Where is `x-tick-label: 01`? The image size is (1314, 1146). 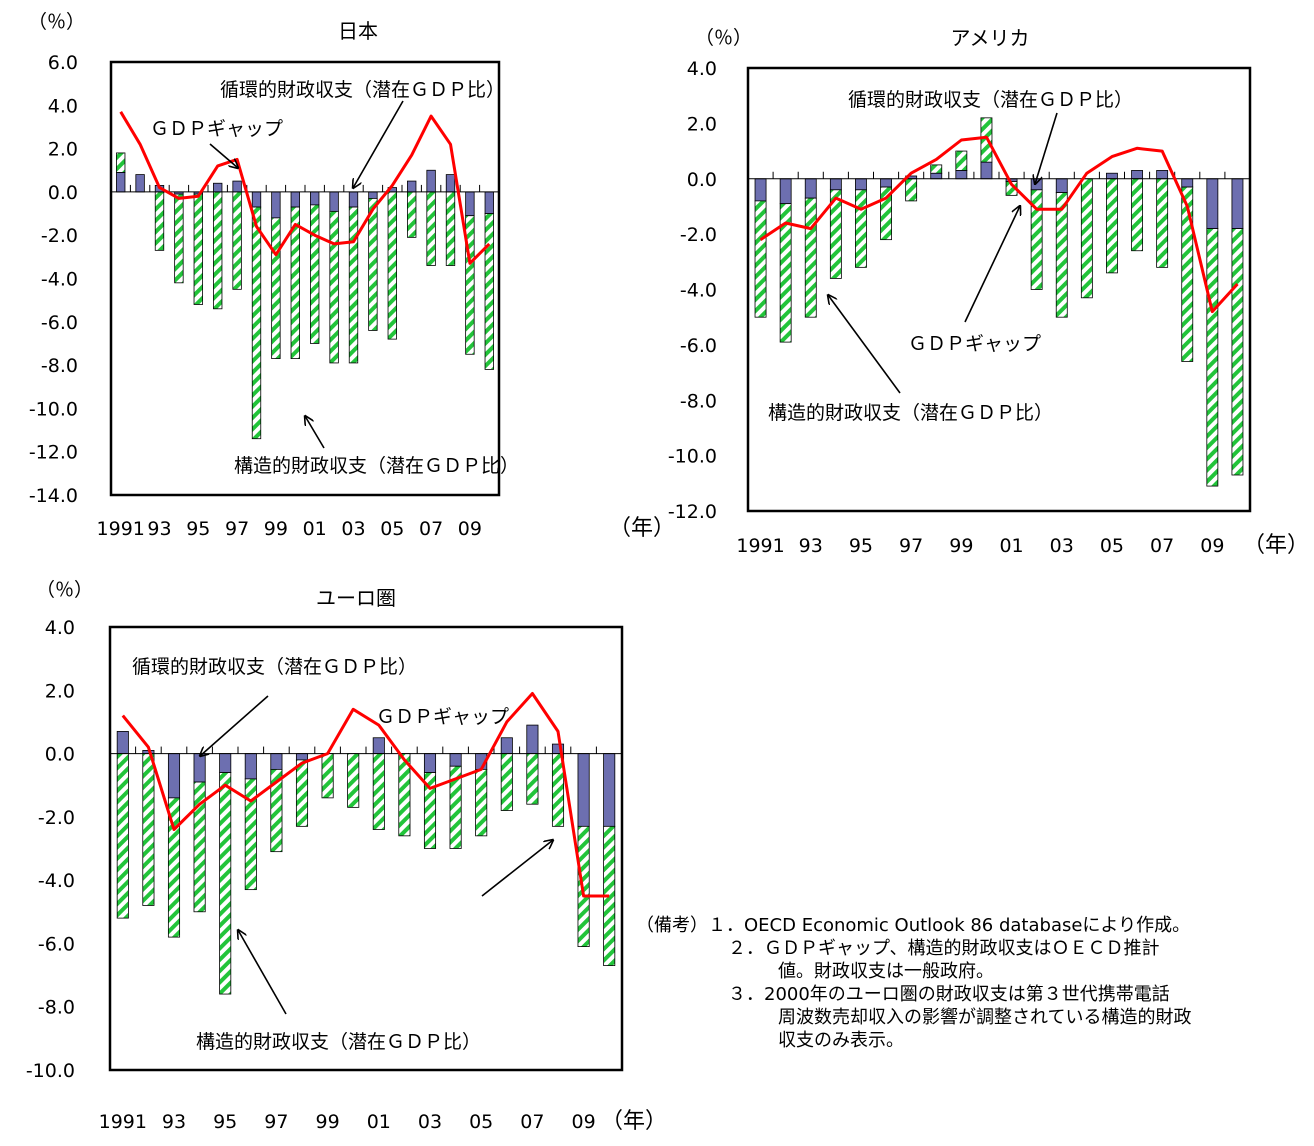 x-tick-label: 01 is located at coordinates (315, 529).